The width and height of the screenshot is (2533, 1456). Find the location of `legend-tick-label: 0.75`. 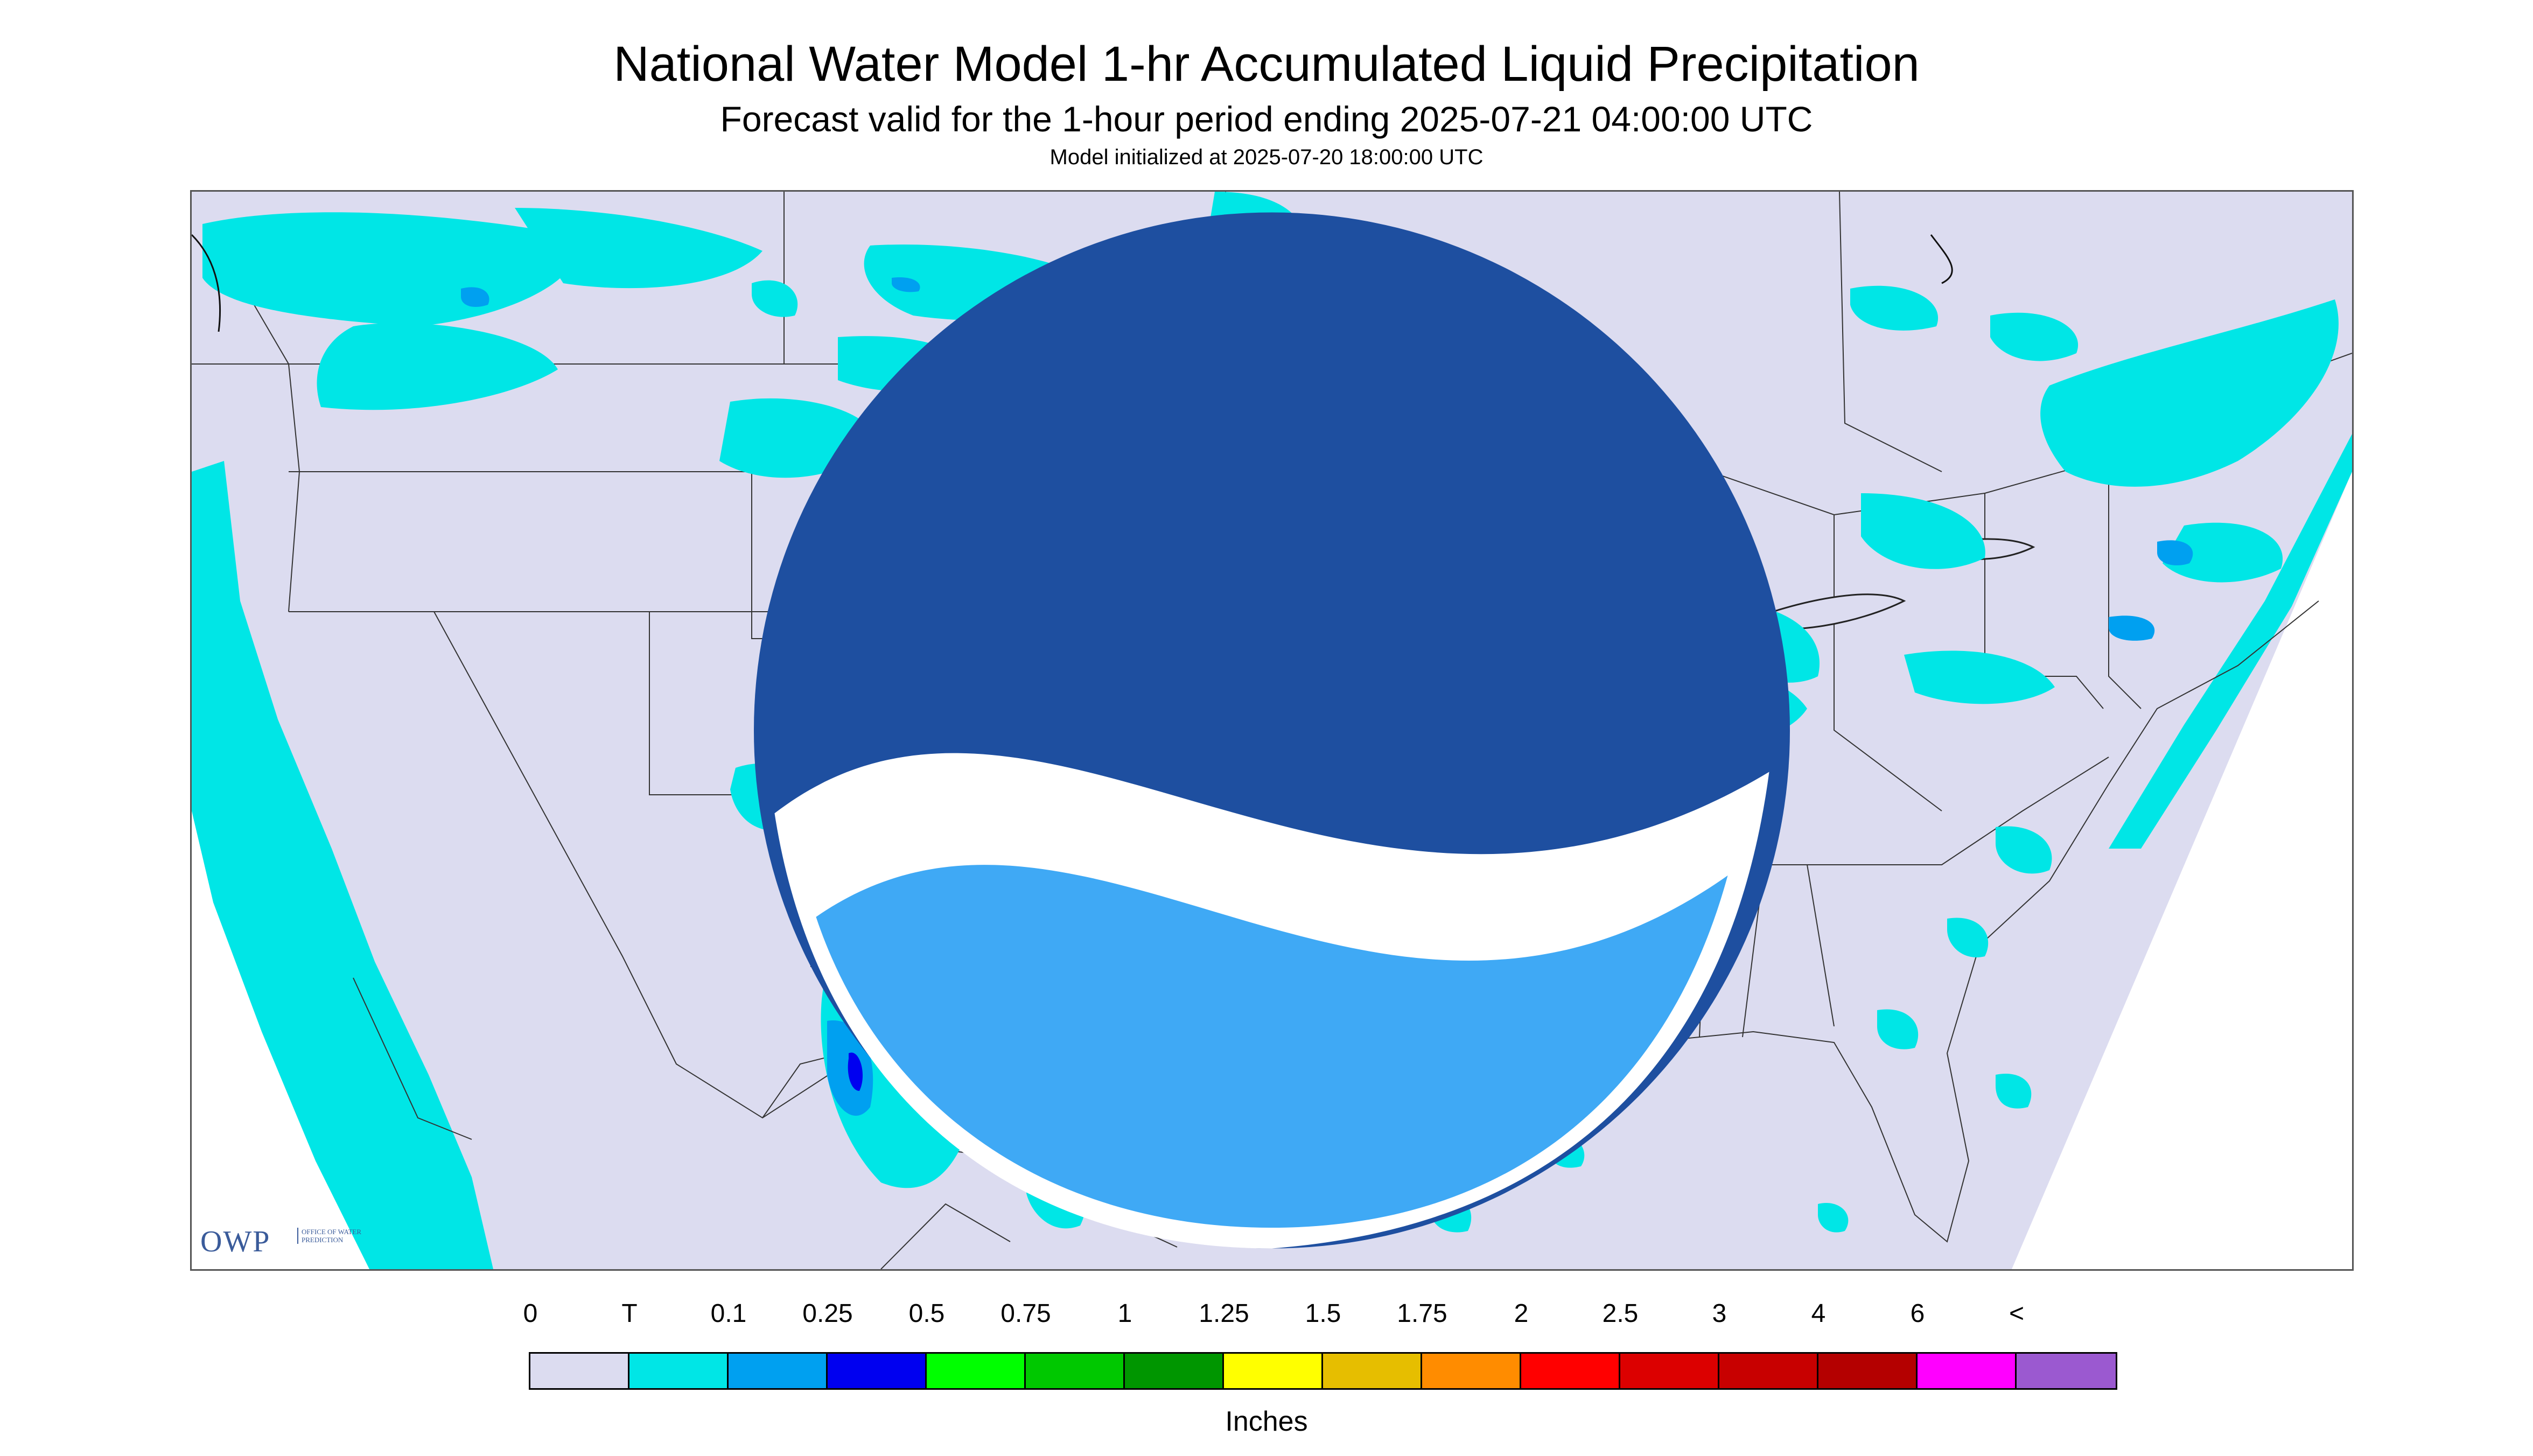

legend-tick-label: 0.75 is located at coordinates (1025, 1313).